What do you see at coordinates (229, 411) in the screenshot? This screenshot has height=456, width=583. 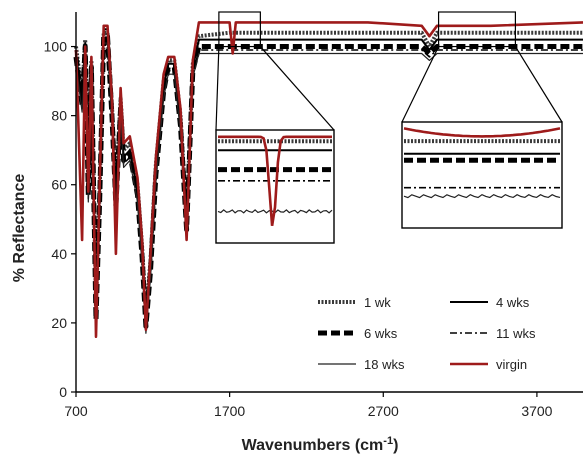 I see `x-tick-label-1: 1700` at bounding box center [229, 411].